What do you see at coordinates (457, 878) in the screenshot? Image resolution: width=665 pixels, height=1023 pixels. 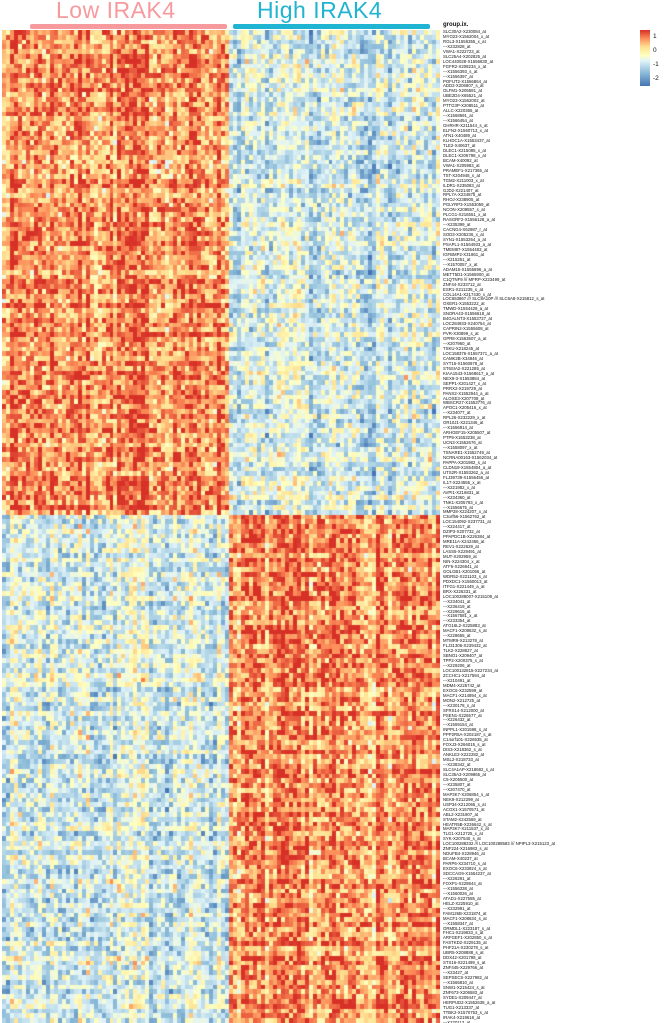 I see `row-label: ---X226291_at` at bounding box center [457, 878].